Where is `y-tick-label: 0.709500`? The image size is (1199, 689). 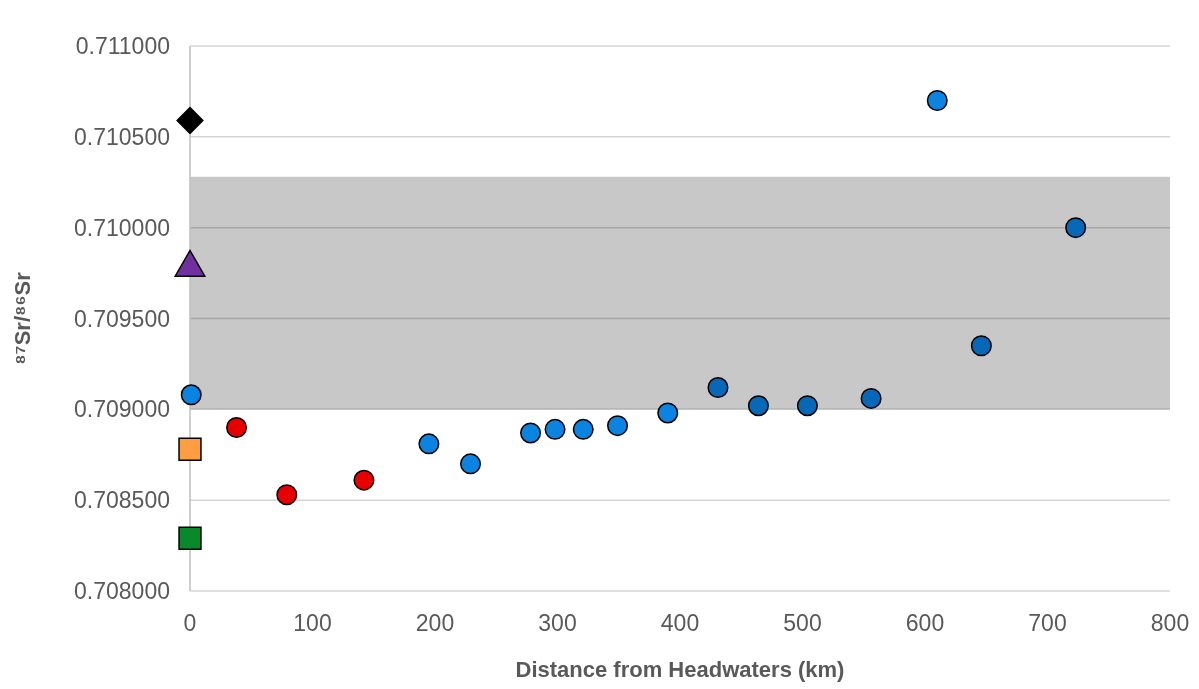 y-tick-label: 0.709500 is located at coordinates (122, 318).